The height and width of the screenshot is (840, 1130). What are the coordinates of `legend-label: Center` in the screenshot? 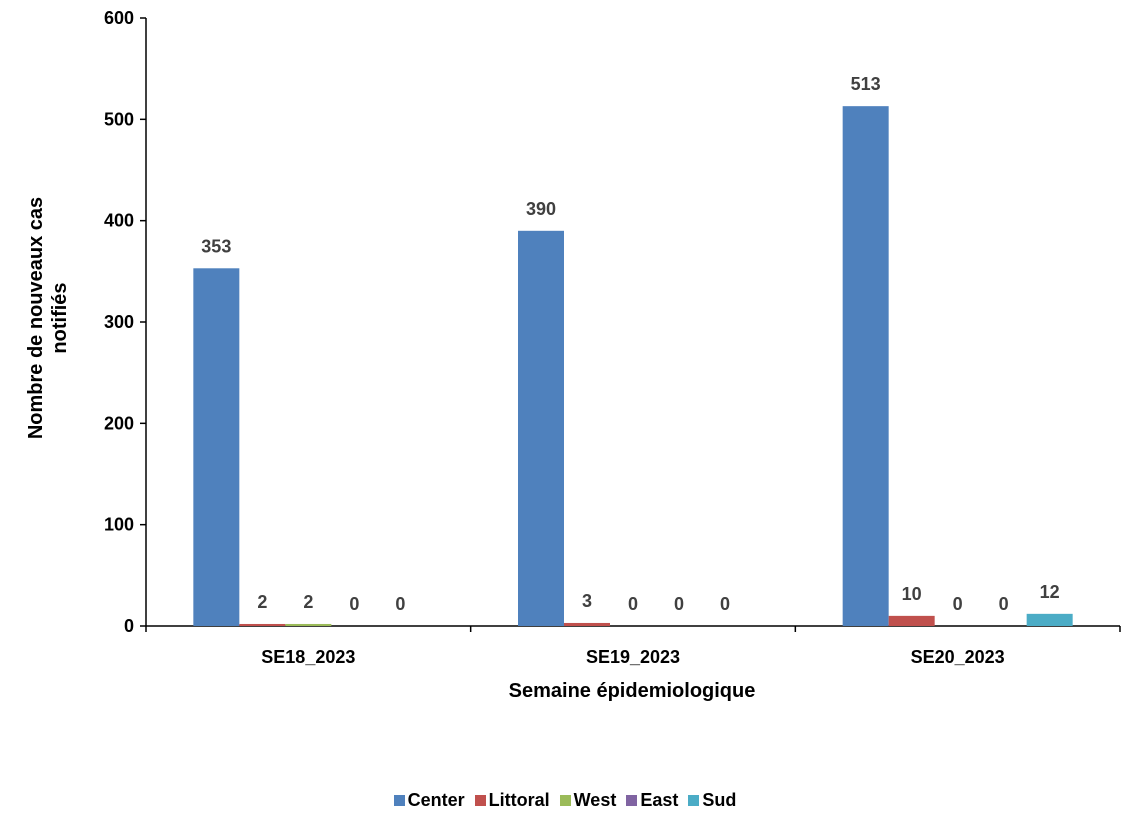 It's located at (436, 800).